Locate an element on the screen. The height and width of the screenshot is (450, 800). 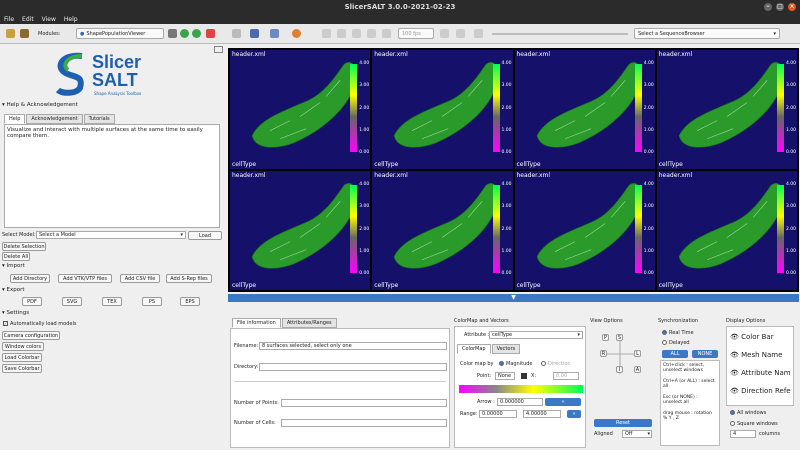
delayed-radio: Delayed is located at coordinates (676, 343).